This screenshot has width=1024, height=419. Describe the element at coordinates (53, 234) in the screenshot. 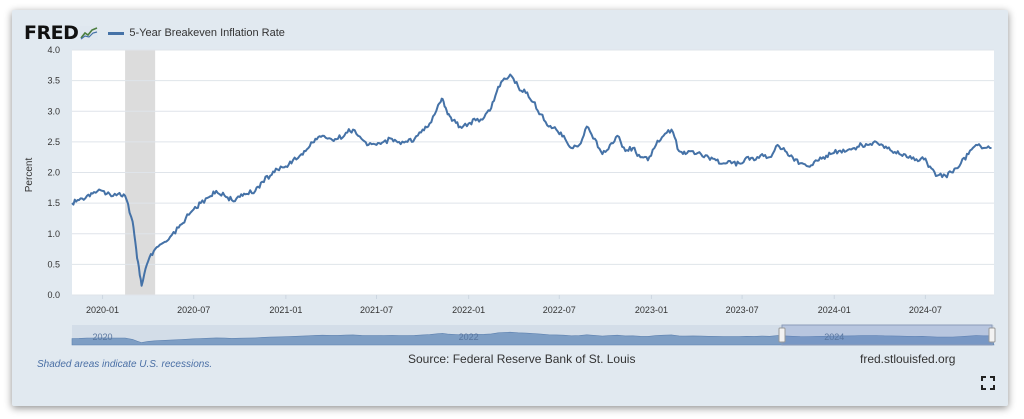

I see `y-tick-label: 1.0` at that location.